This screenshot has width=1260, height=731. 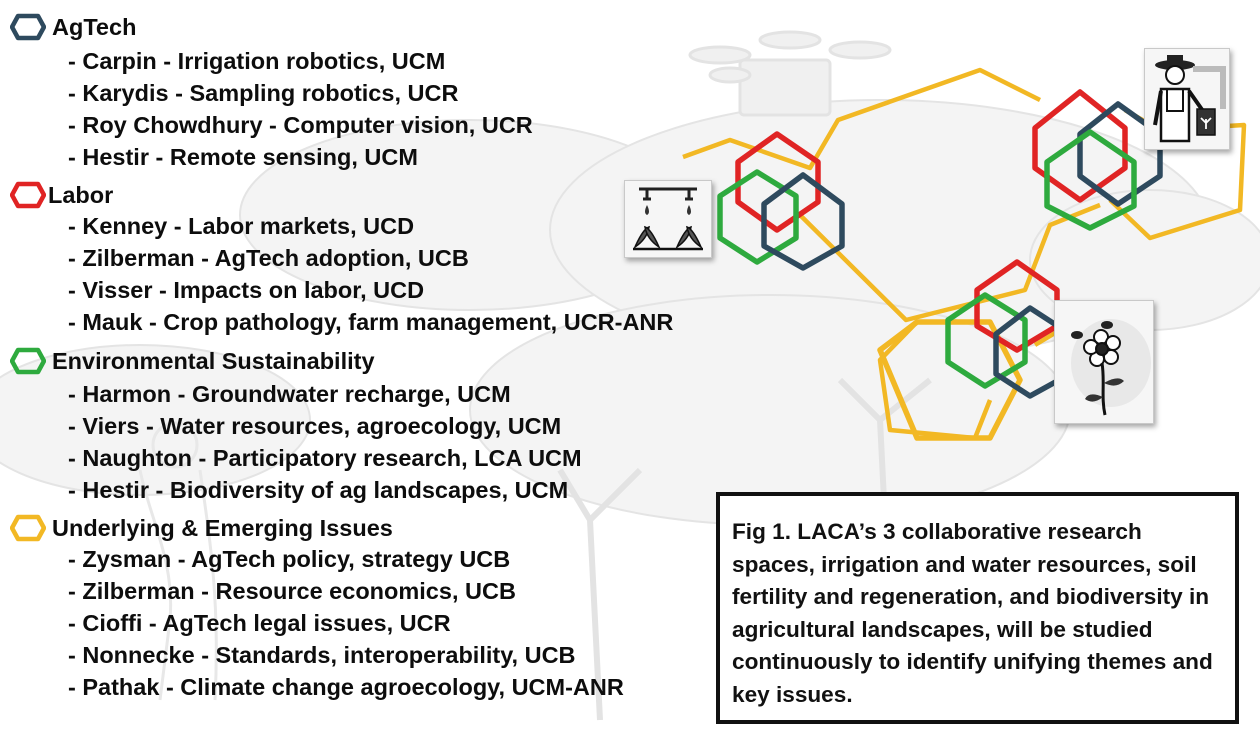 What do you see at coordinates (259, 623) in the screenshot?
I see `list-item: - Cioffi - AgTech legal issues, UCR` at bounding box center [259, 623].